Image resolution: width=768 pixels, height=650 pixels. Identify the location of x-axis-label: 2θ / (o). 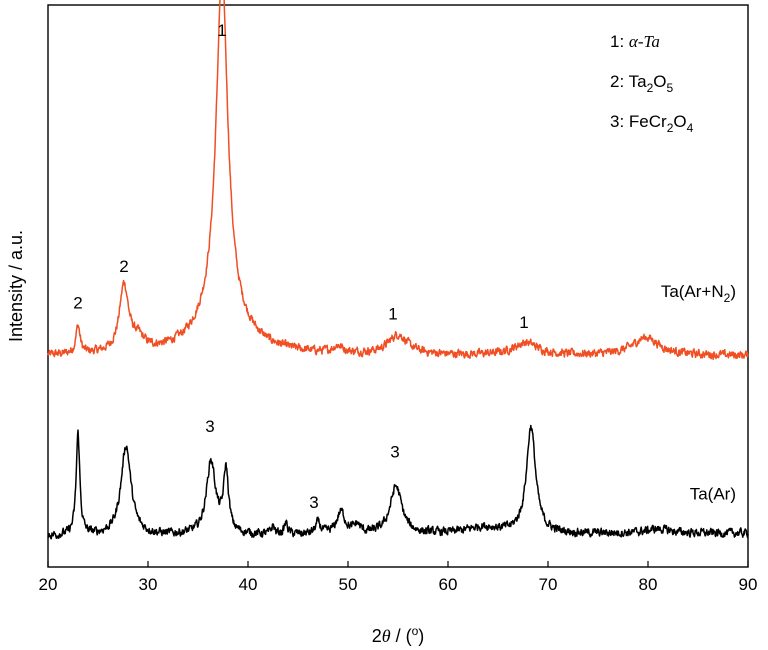
(398, 635).